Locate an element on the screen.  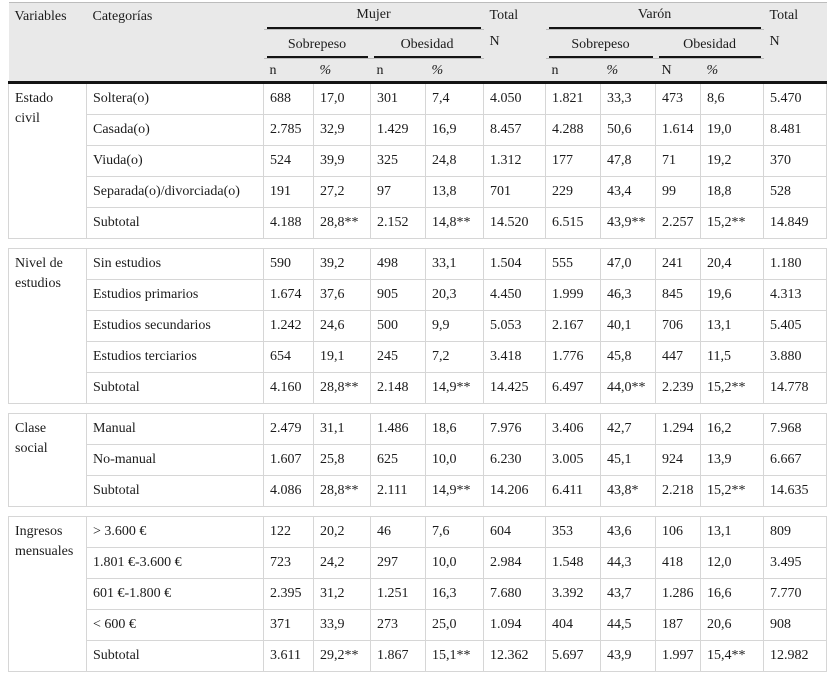
value-cell: 14,9** is located at coordinates (454, 388).